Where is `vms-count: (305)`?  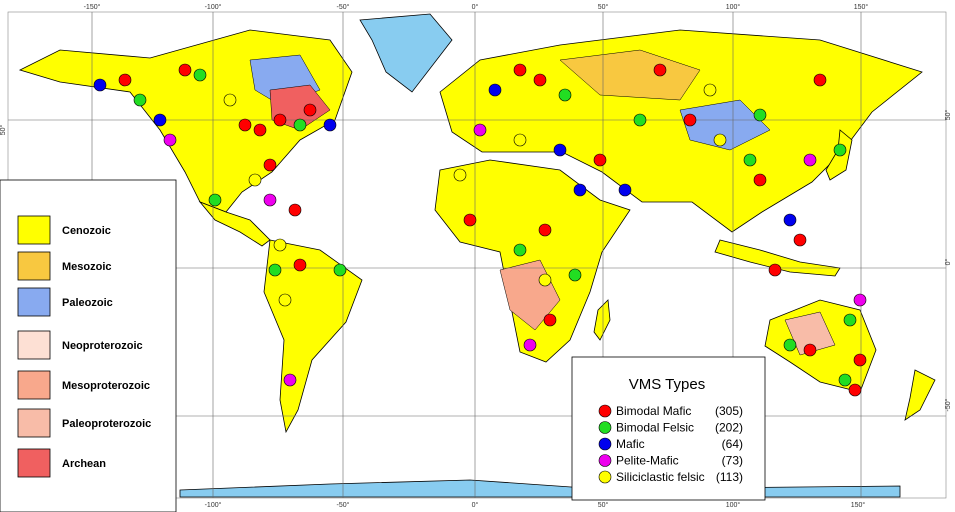
vms-count: (305) is located at coordinates (729, 411).